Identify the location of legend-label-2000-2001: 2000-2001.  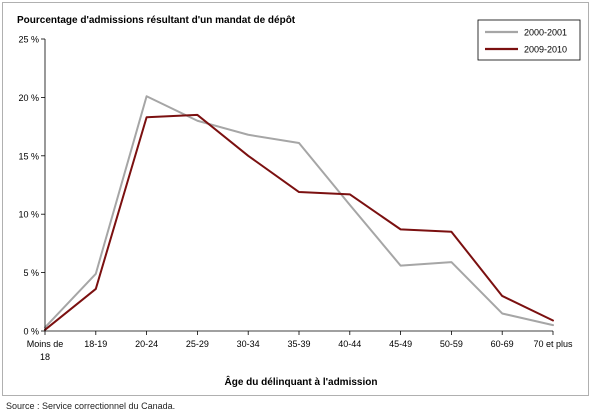
(545, 33).